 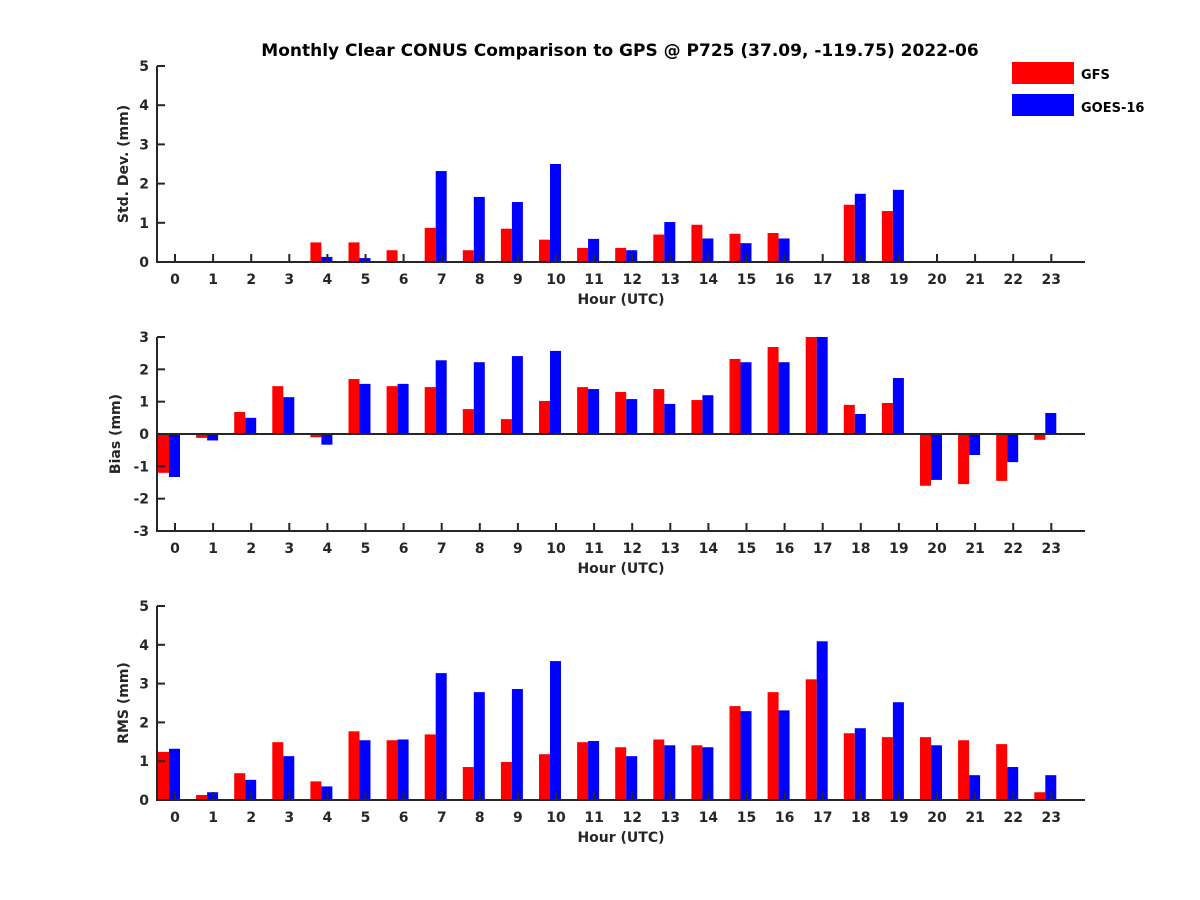 What do you see at coordinates (593, 818) in the screenshot?
I see `xtick-label: 11` at bounding box center [593, 818].